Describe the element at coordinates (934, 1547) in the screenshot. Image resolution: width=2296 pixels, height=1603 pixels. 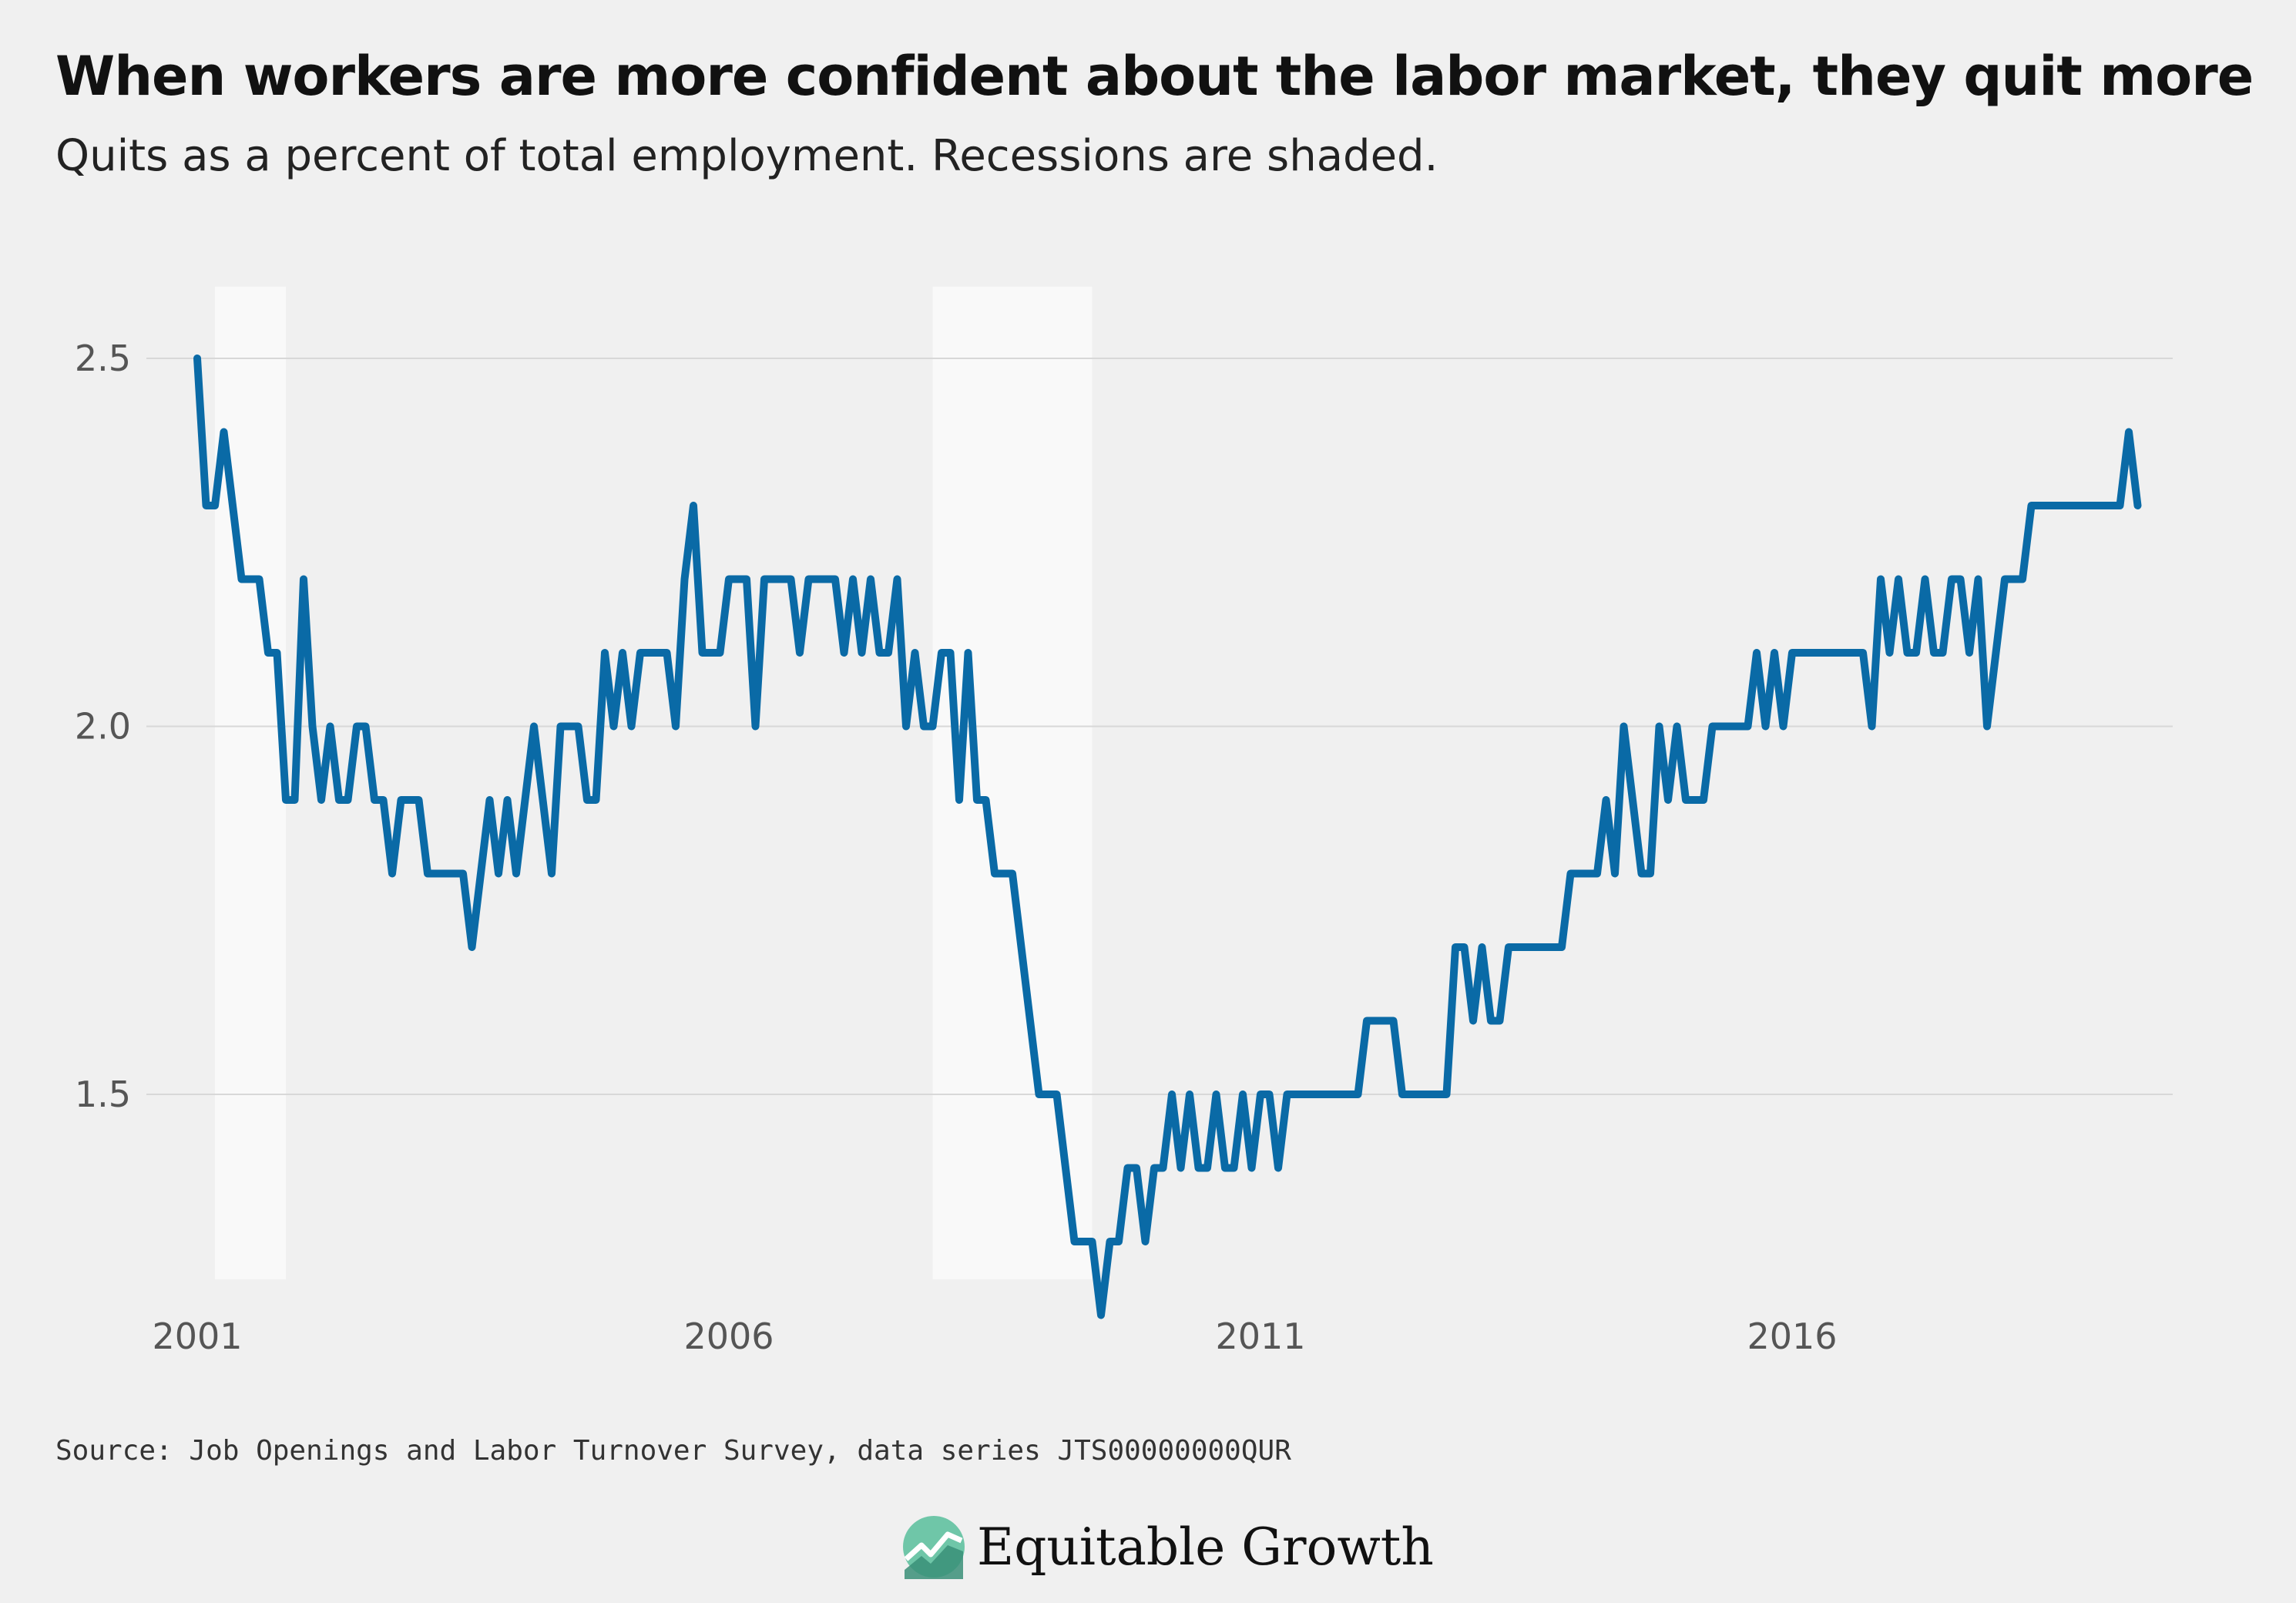
I see `rising-line-logo-icon` at that location.